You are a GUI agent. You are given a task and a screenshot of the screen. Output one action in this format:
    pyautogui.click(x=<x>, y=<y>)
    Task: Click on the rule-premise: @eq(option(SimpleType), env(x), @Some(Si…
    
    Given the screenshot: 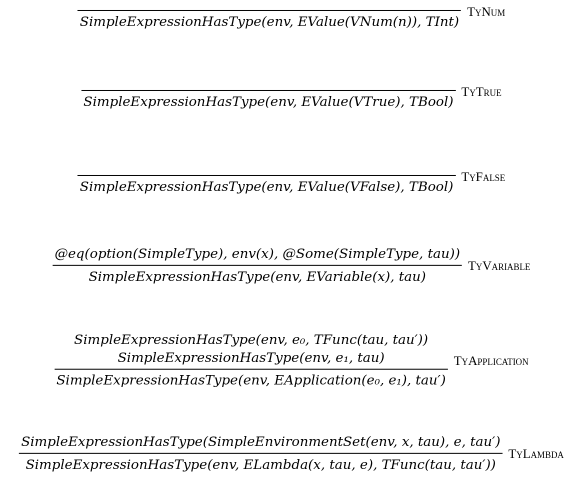 What is the action you would take?
    pyautogui.click(x=257, y=253)
    